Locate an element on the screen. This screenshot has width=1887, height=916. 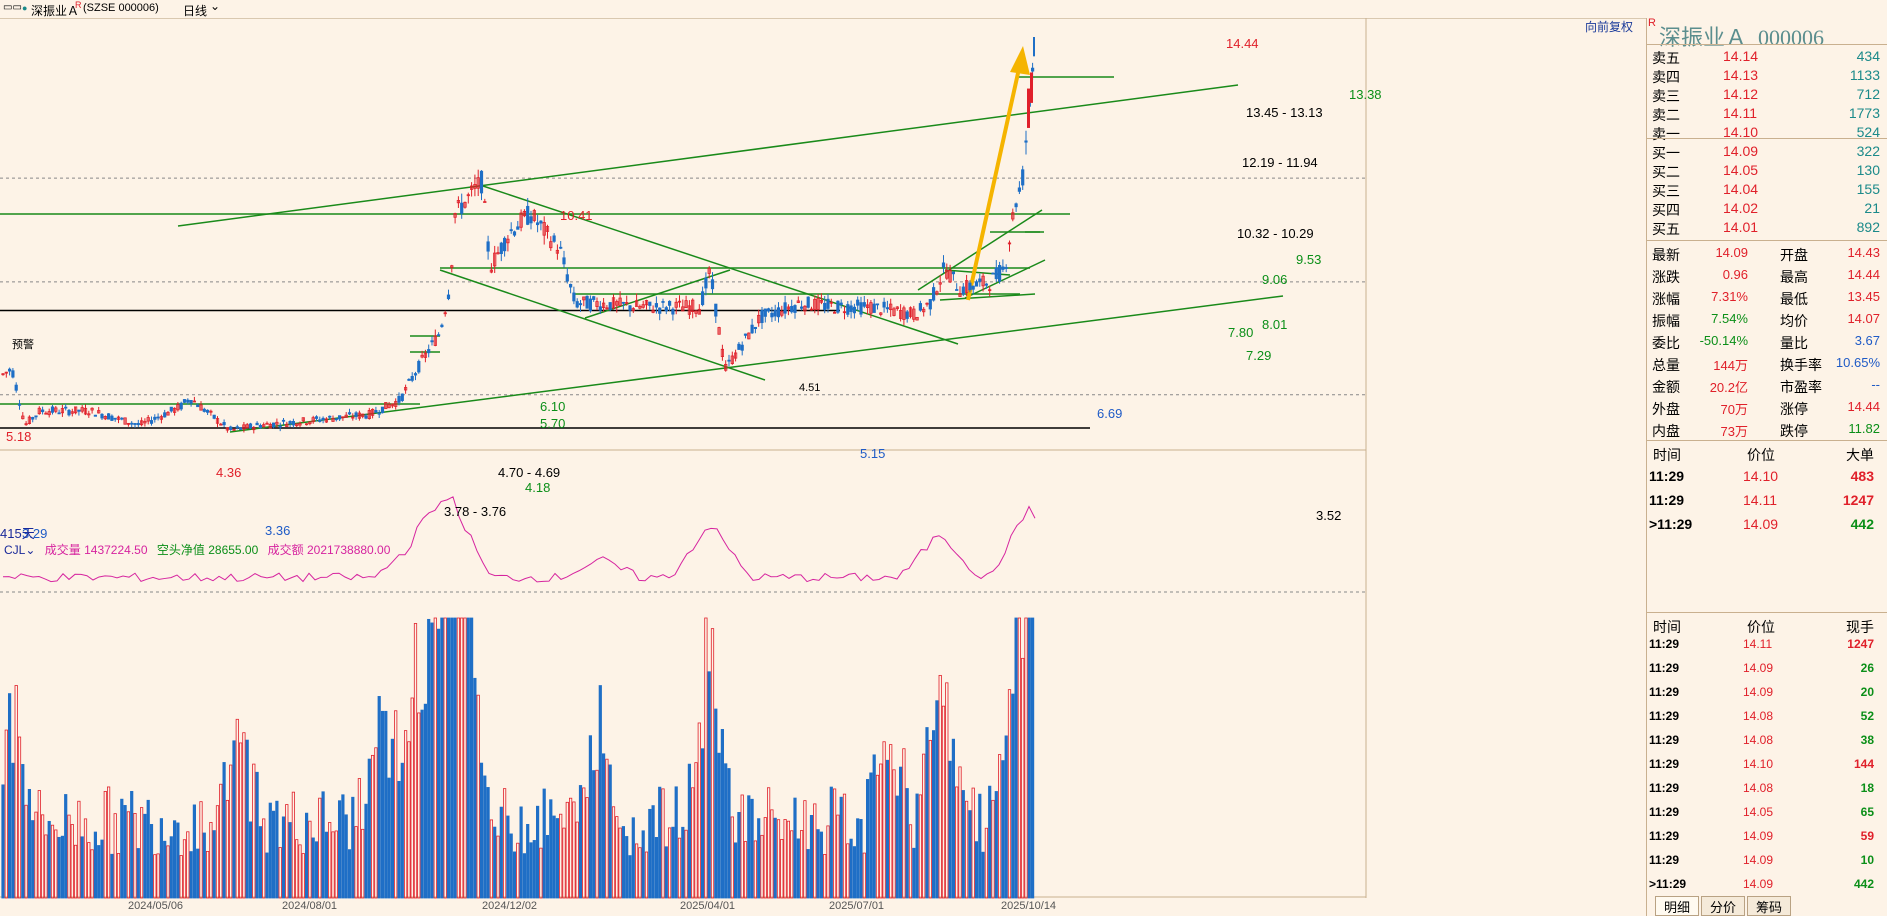
x-tick-label: 2025/04/01 is located at coordinates (708, 906).